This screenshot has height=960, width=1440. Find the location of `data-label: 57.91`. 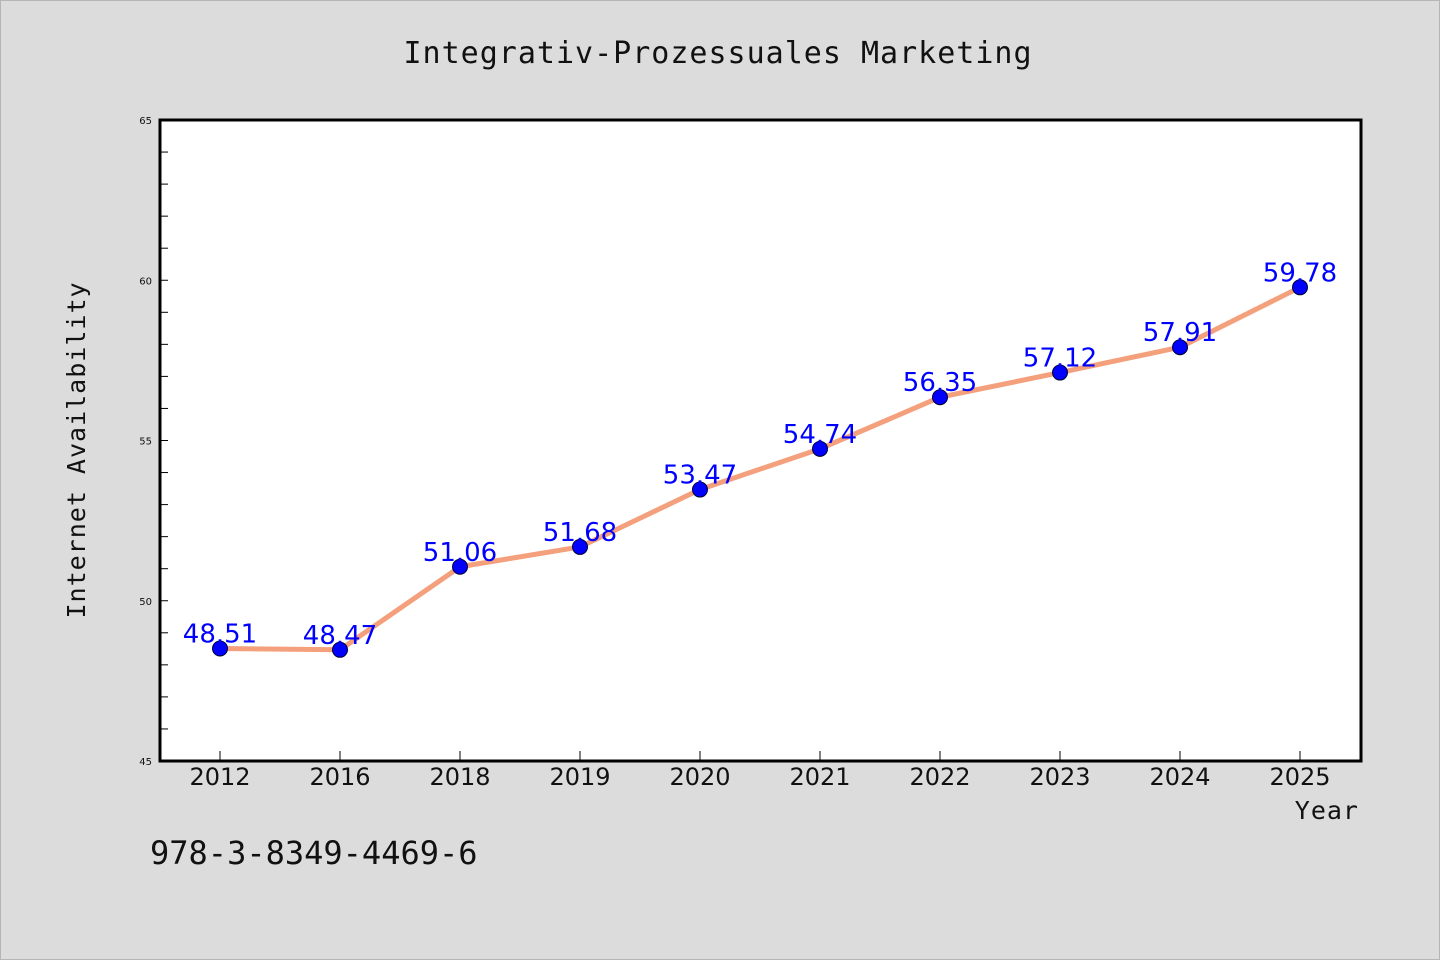

data-label: 57.91 is located at coordinates (1180, 333).